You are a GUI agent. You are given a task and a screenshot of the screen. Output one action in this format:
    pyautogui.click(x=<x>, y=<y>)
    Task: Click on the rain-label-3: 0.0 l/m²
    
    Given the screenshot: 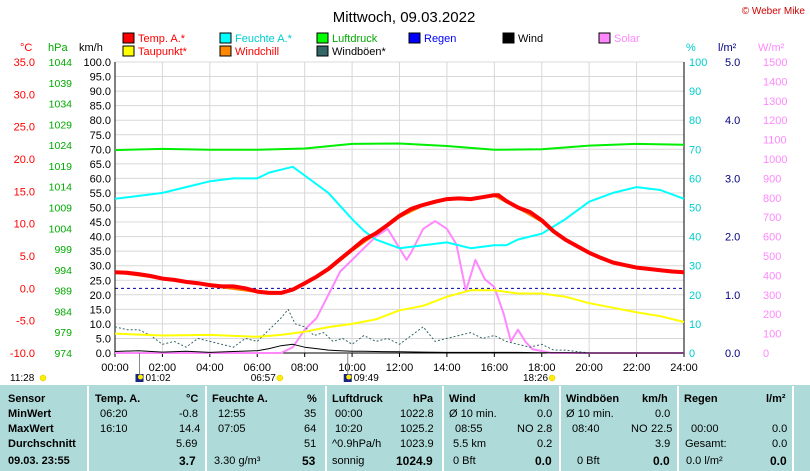 What is the action you would take?
    pyautogui.click(x=704, y=461)
    